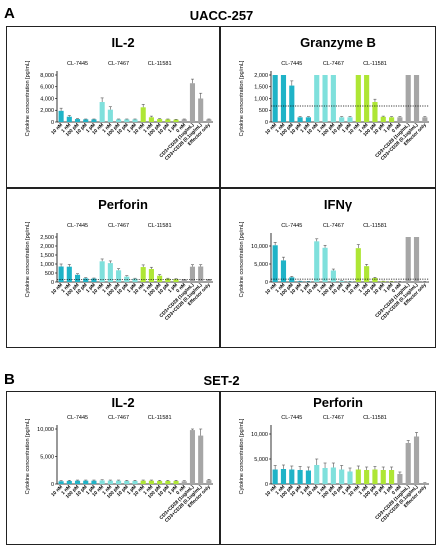 The height and width of the screenshot is (550, 443). Describe the element at coordinates (261, 99) in the screenshot. I see `y-tick-label: 1,000` at that location.